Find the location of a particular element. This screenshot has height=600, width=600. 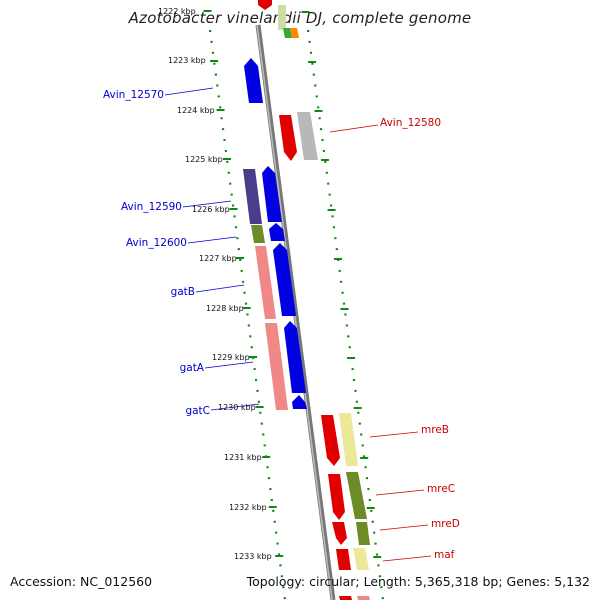

tick-label-1231: 1231 kbp is located at coordinates (243, 457).